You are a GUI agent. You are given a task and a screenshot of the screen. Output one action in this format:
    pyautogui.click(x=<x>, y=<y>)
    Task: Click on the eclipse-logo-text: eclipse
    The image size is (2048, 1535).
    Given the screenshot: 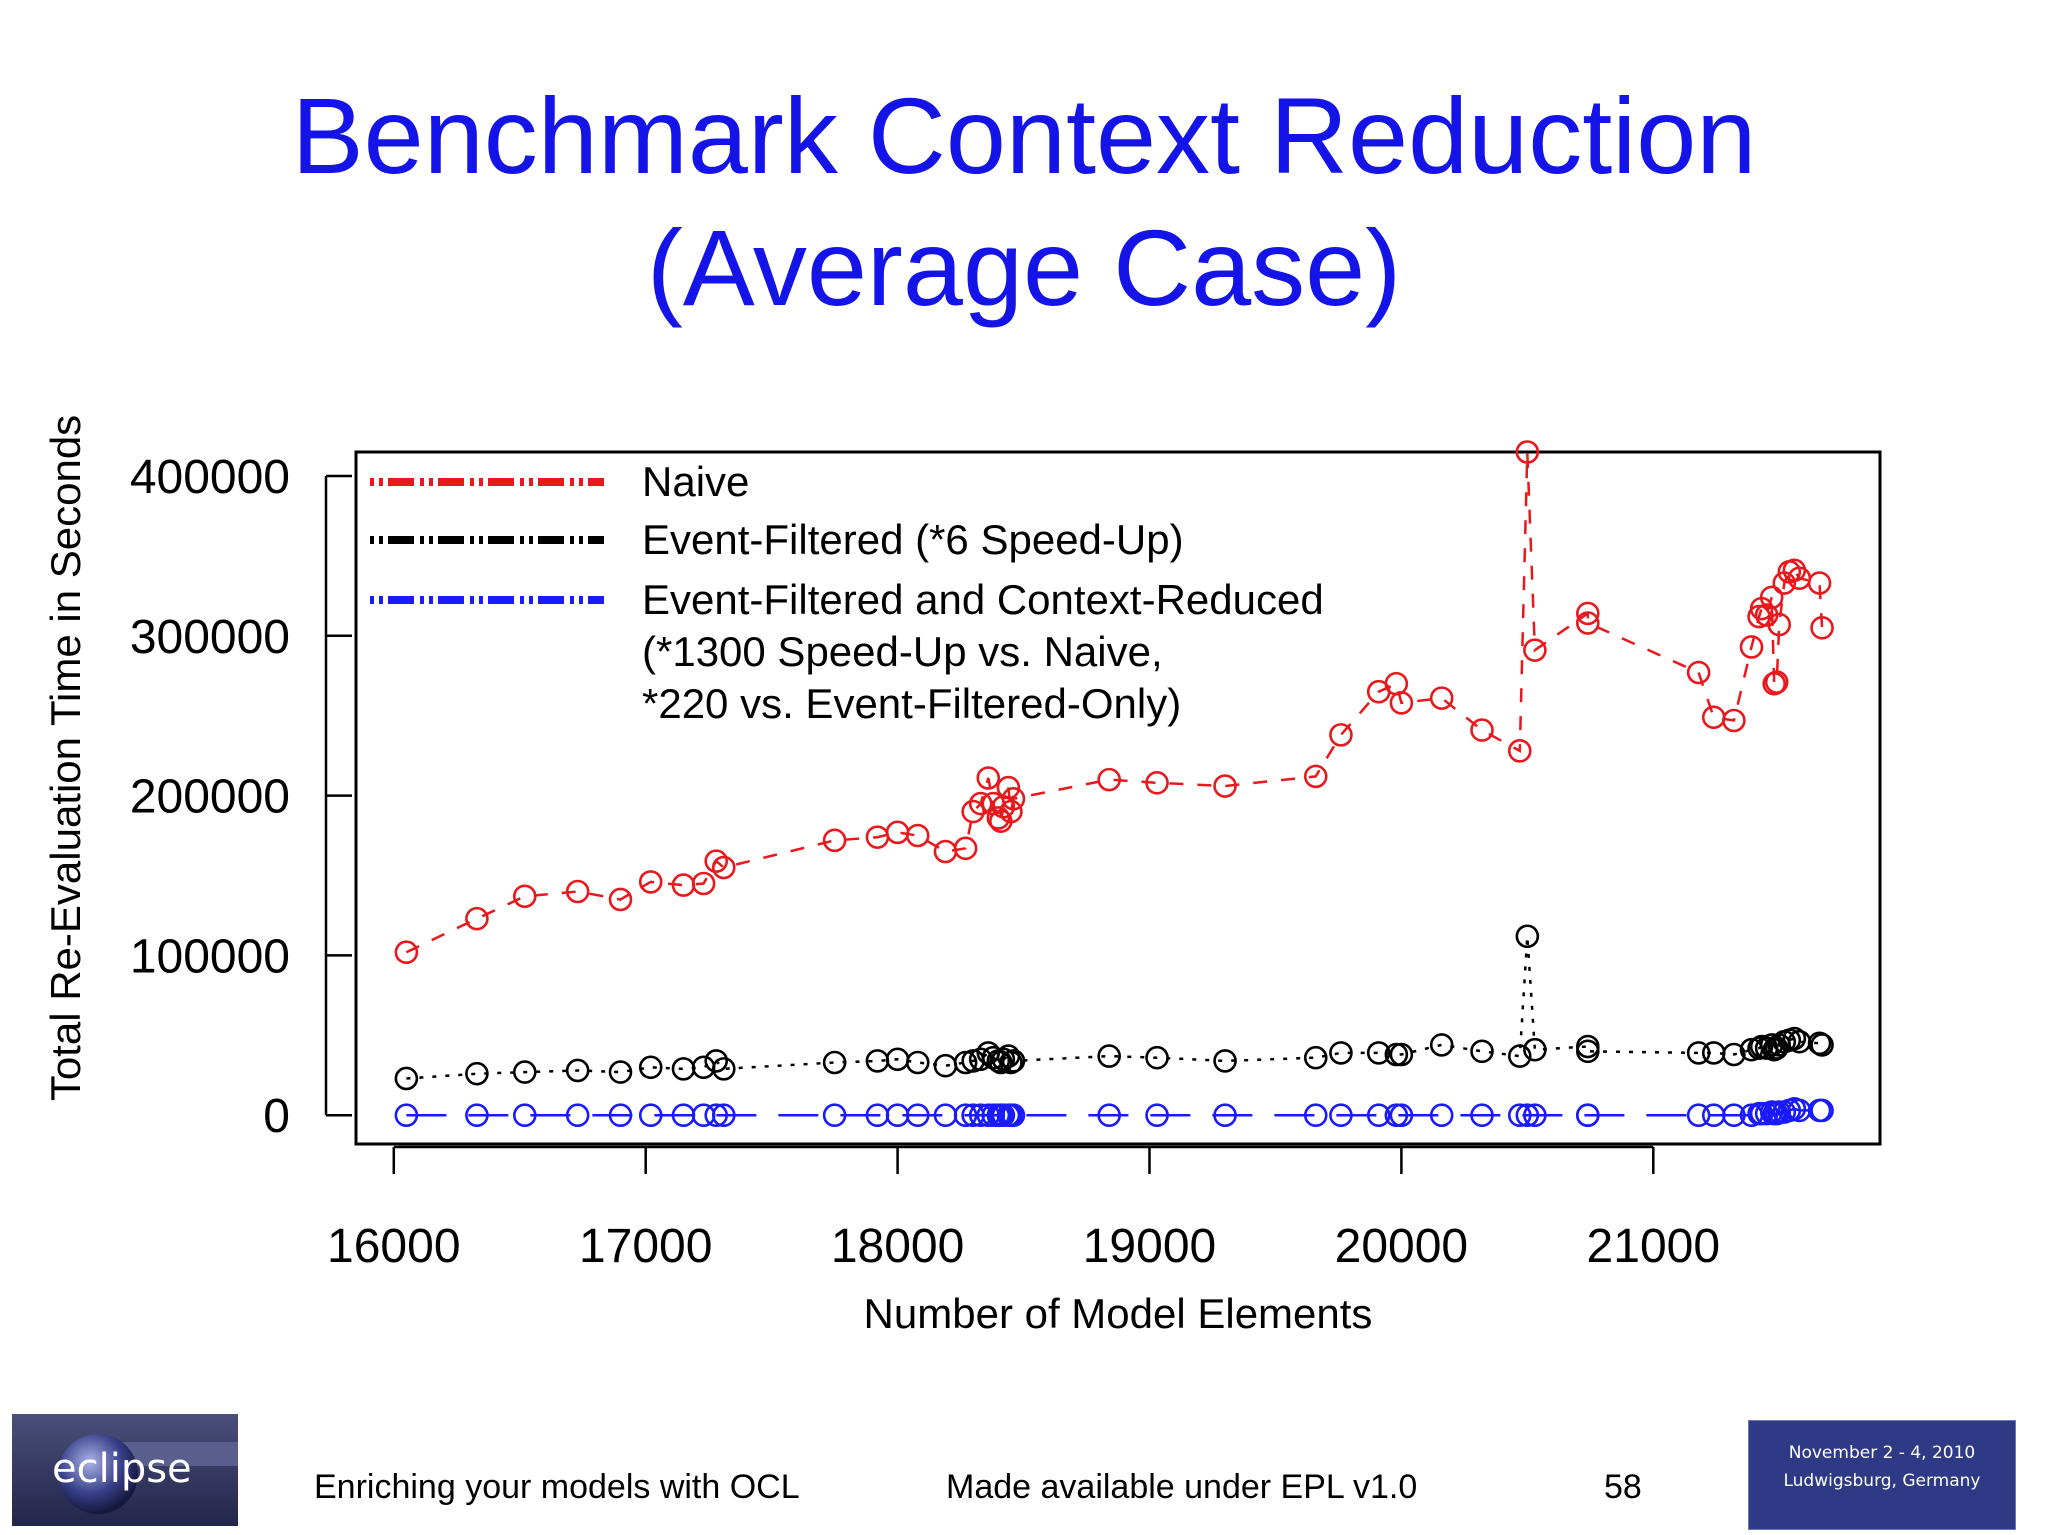 What is the action you would take?
    pyautogui.click(x=122, y=1469)
    